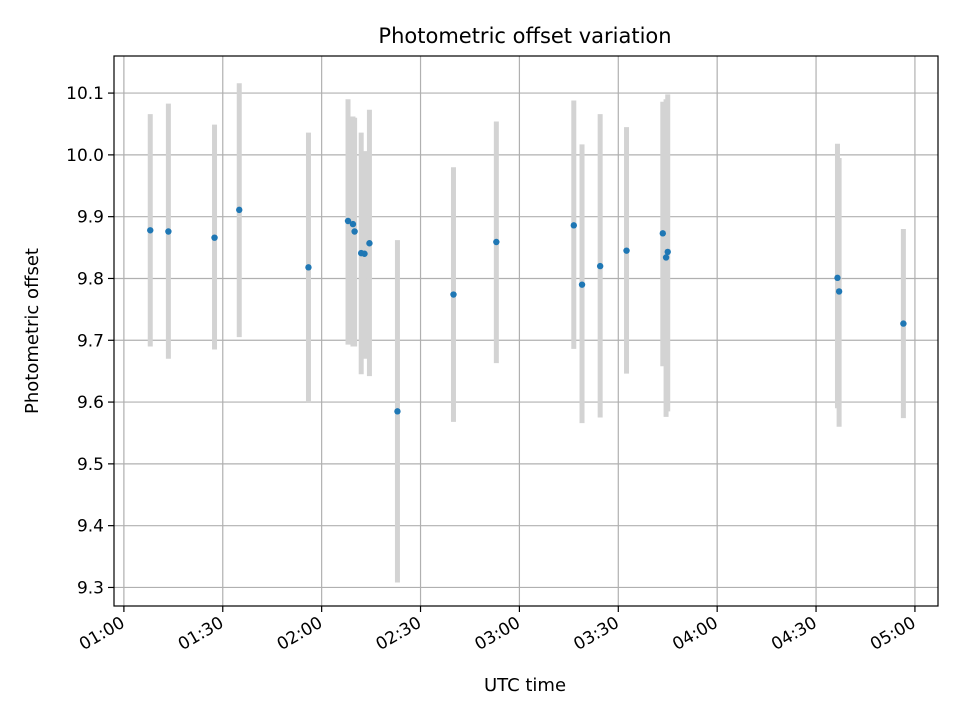  What do you see at coordinates (525, 685) in the screenshot?
I see `x-axis-label: UTC time` at bounding box center [525, 685].